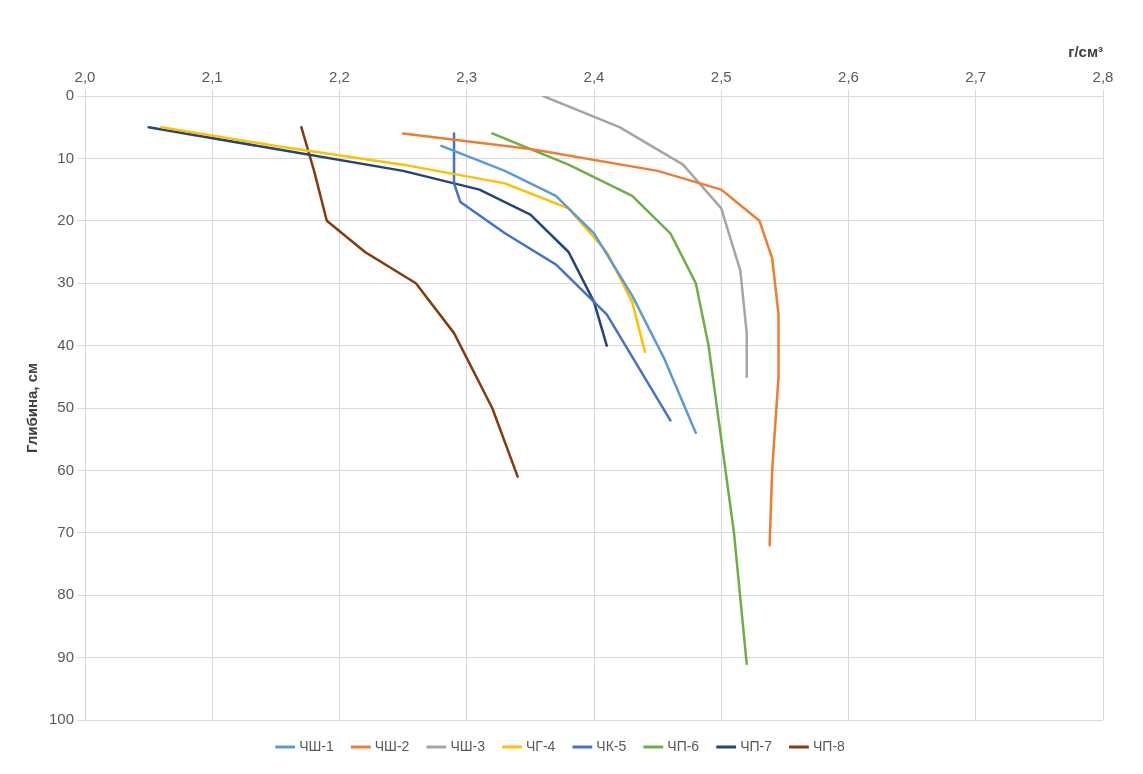 This screenshot has height=774, width=1143. What do you see at coordinates (756, 745) in the screenshot?
I see `legend-label: ЧП-7` at bounding box center [756, 745].